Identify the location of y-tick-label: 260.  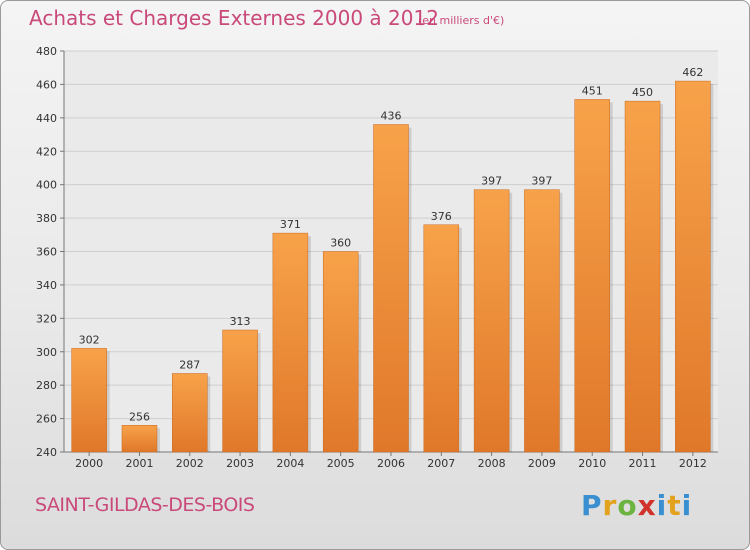
(46, 419).